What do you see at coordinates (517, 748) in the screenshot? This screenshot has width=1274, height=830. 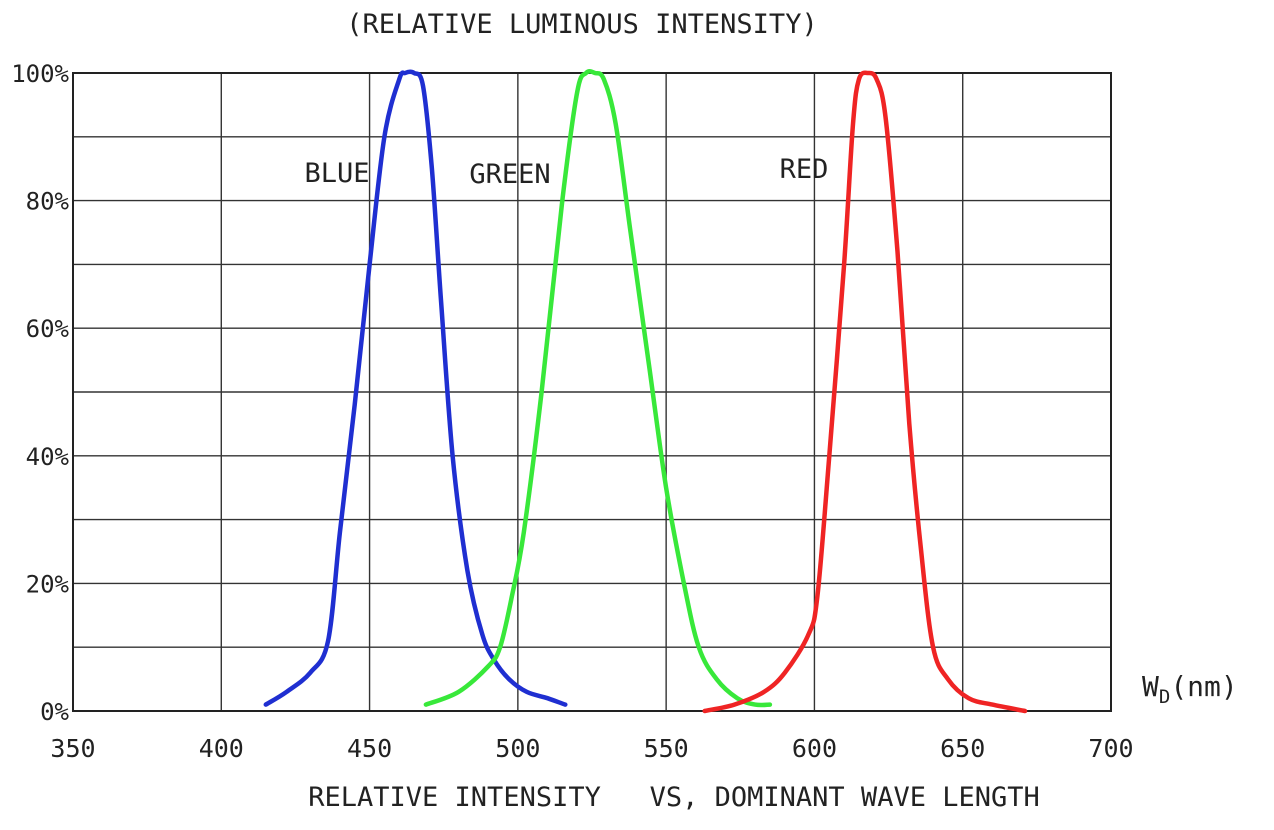 I see `x-tick-label: 500` at bounding box center [517, 748].